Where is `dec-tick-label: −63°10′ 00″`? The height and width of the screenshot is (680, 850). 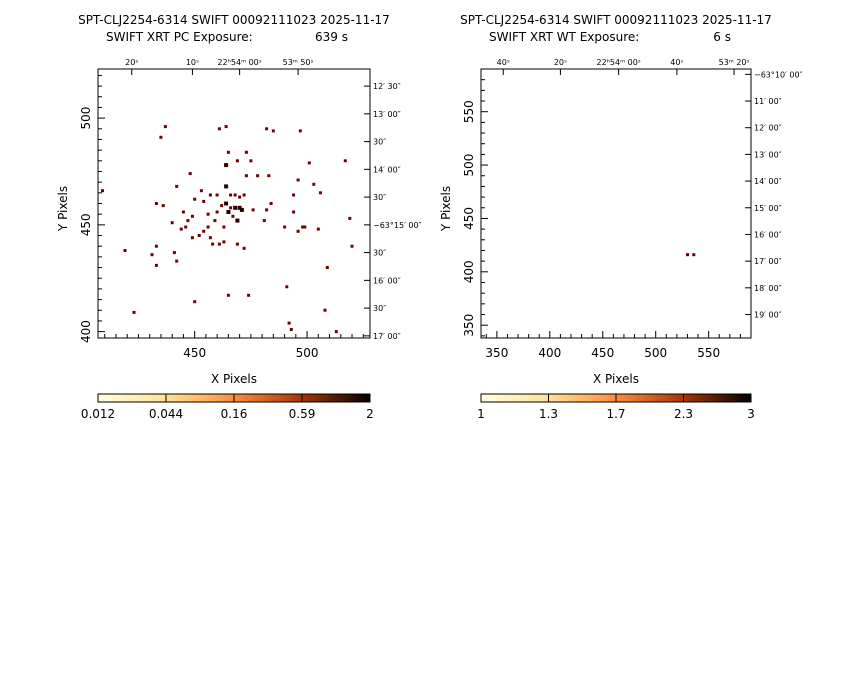 dec-tick-label: −63°10′ 00″ is located at coordinates (778, 74).